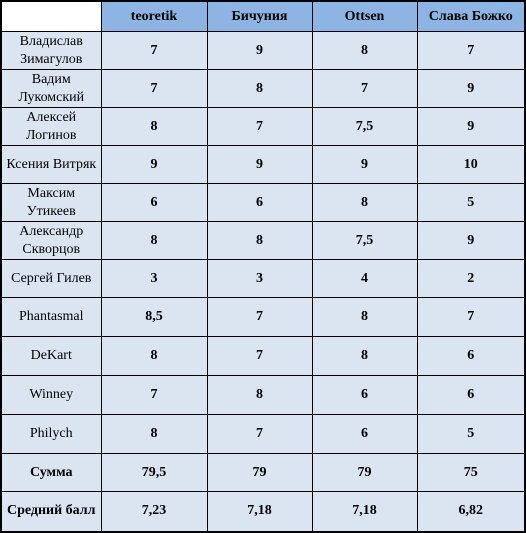  Describe the element at coordinates (364, 278) in the screenshot. I see `score-cell: 4` at that location.